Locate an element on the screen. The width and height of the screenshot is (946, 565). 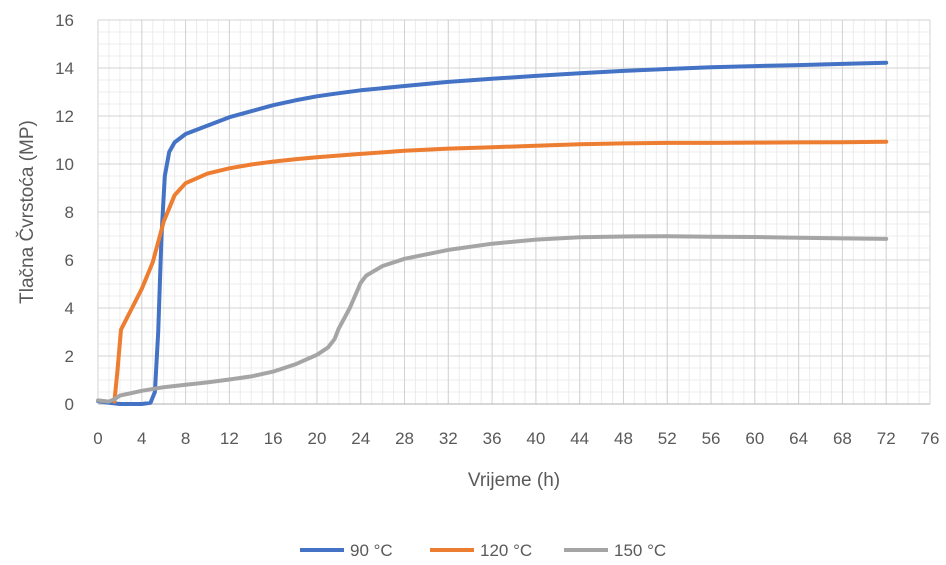
x-tick-label: 40 is located at coordinates (535, 438).